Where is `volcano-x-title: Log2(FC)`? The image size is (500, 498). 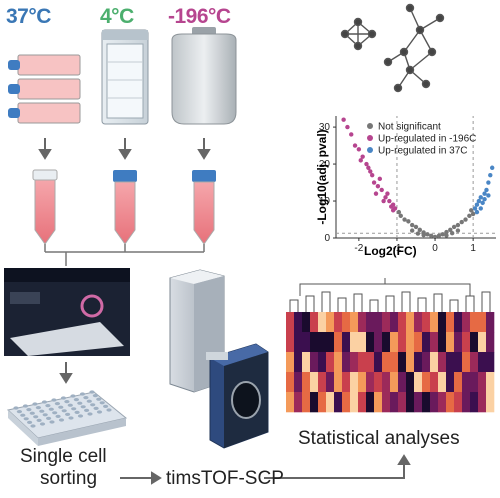
volcano-x-title: Log2(FC) is located at coordinates (390, 251).